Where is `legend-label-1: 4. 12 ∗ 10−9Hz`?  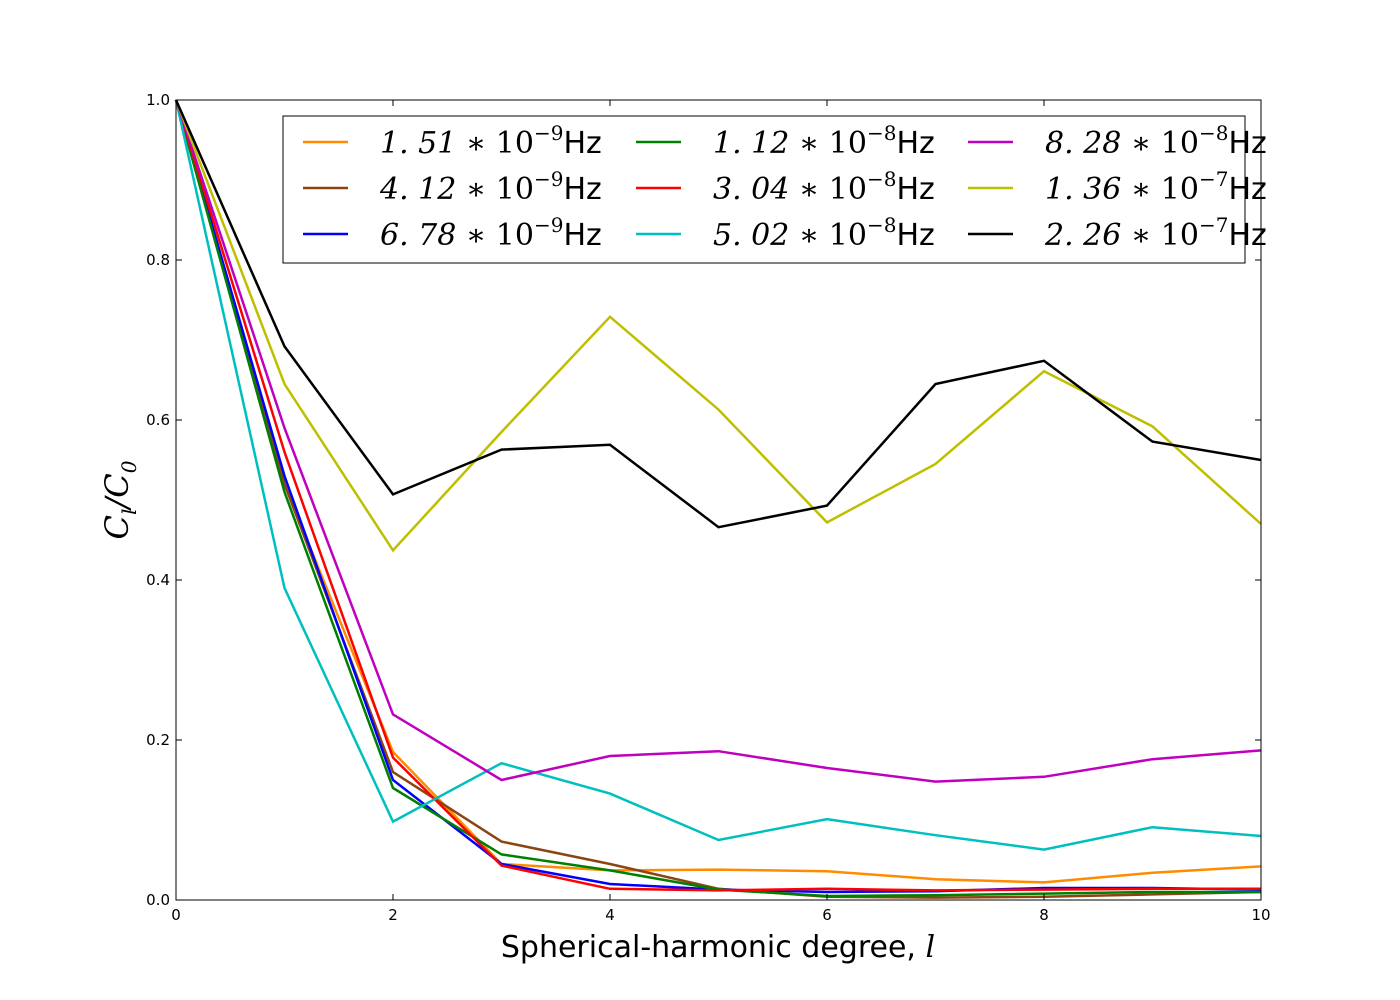 legend-label-1: 4. 12 ∗ 10−9Hz is located at coordinates (490, 187).